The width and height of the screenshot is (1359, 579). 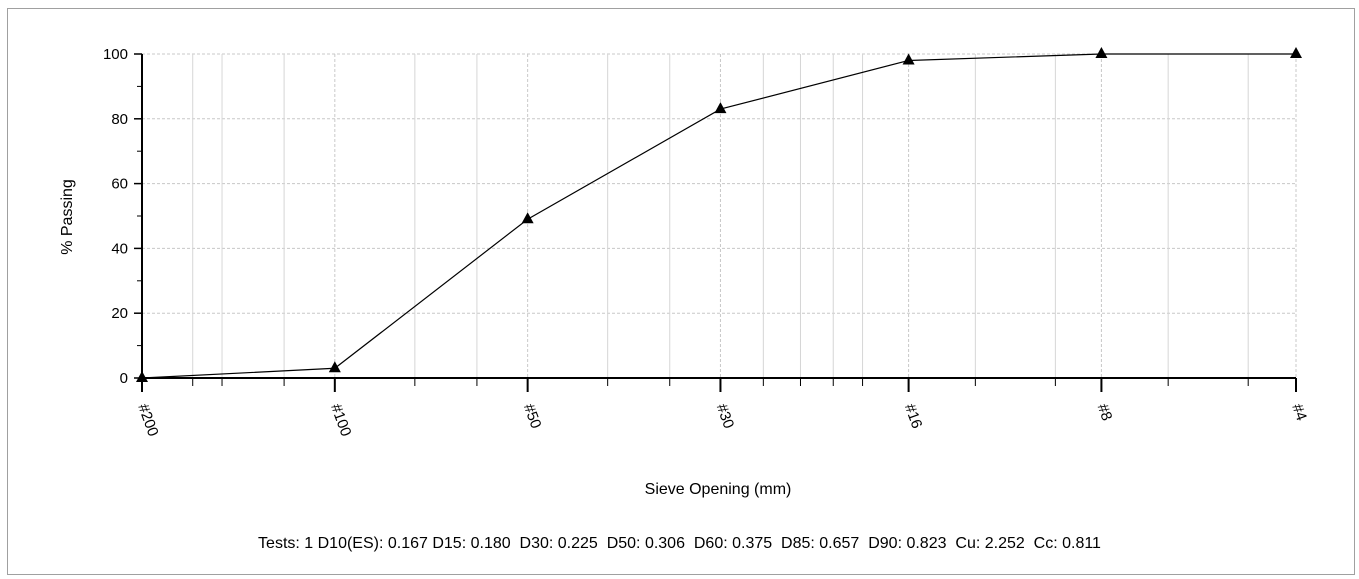 What do you see at coordinates (119, 313) in the screenshot?
I see `y-tick-label: 20` at bounding box center [119, 313].